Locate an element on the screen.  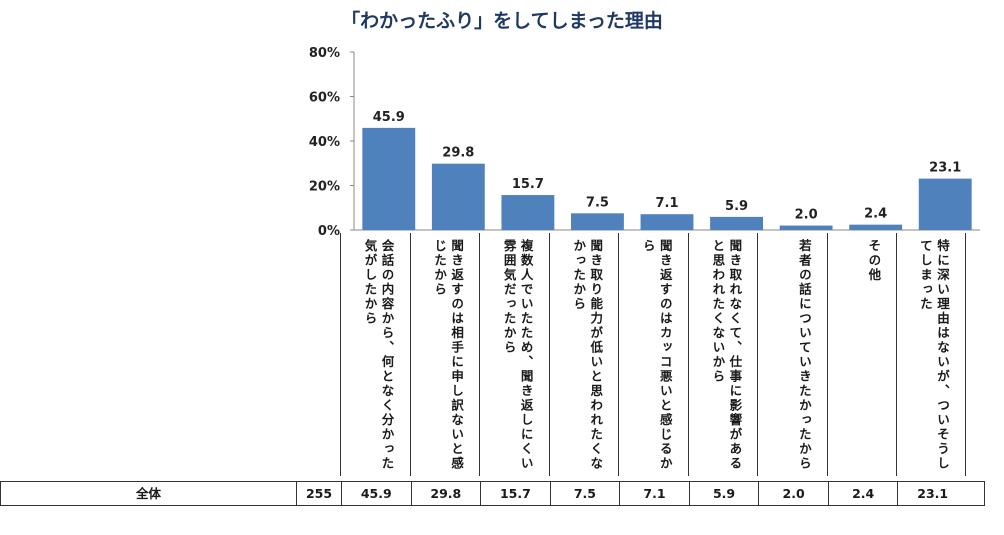
data-label: 15.7 is located at coordinates (528, 184).